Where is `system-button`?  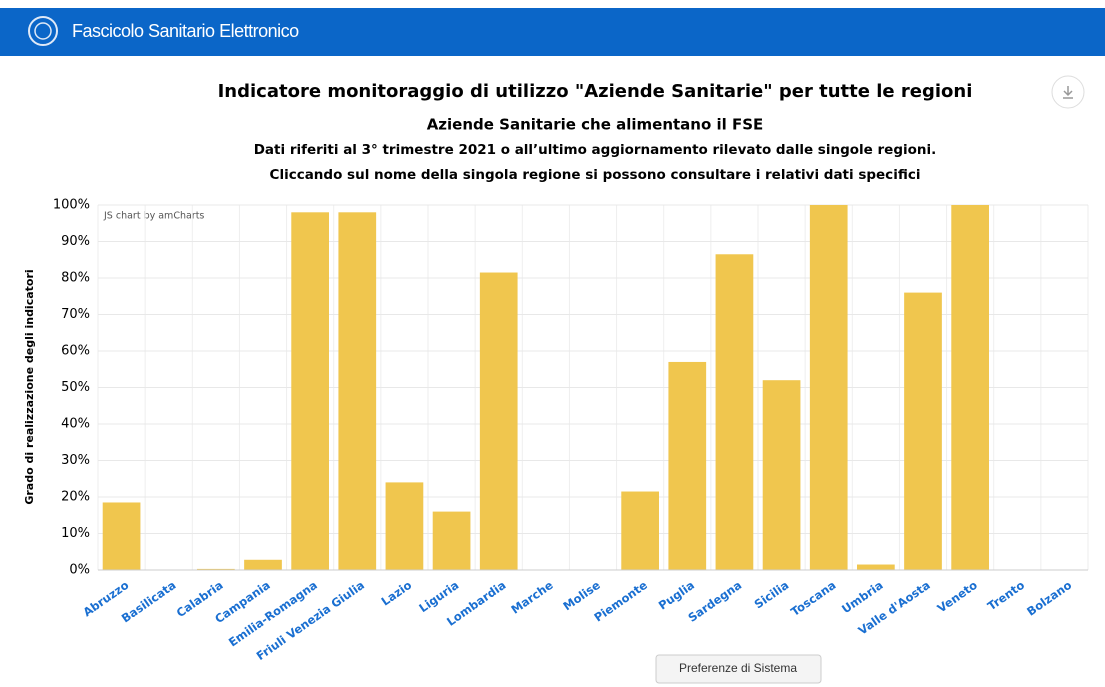
system-button is located at coordinates (738, 669).